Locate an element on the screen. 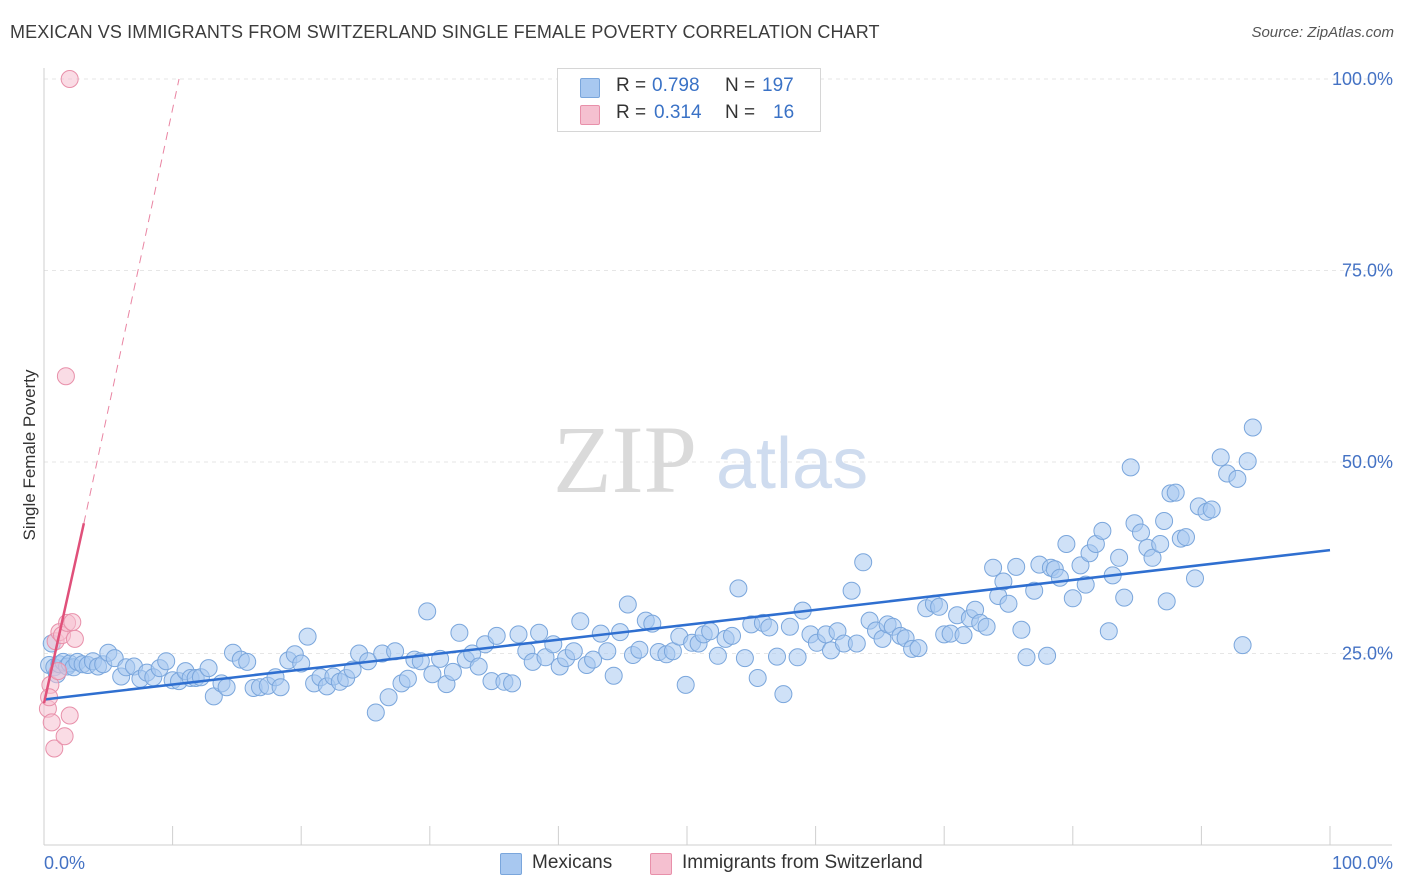 The height and width of the screenshot is (892, 1406). y-tick-label: 75.0% is located at coordinates (1367, 271).